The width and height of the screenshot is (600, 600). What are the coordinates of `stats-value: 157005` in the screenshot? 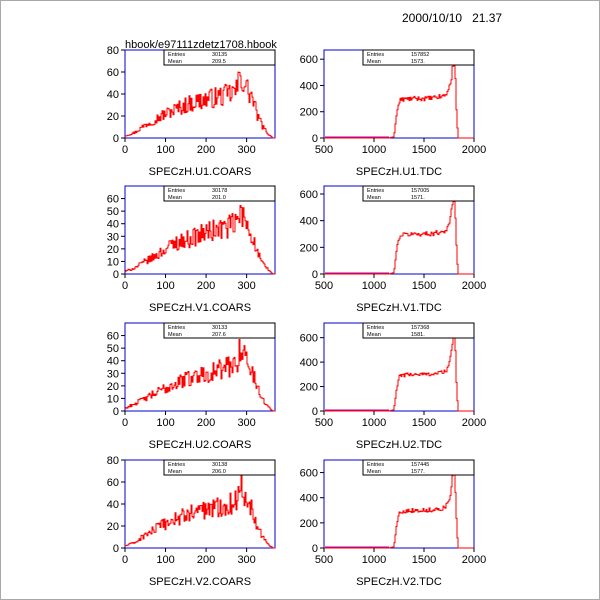 It's located at (420, 191).